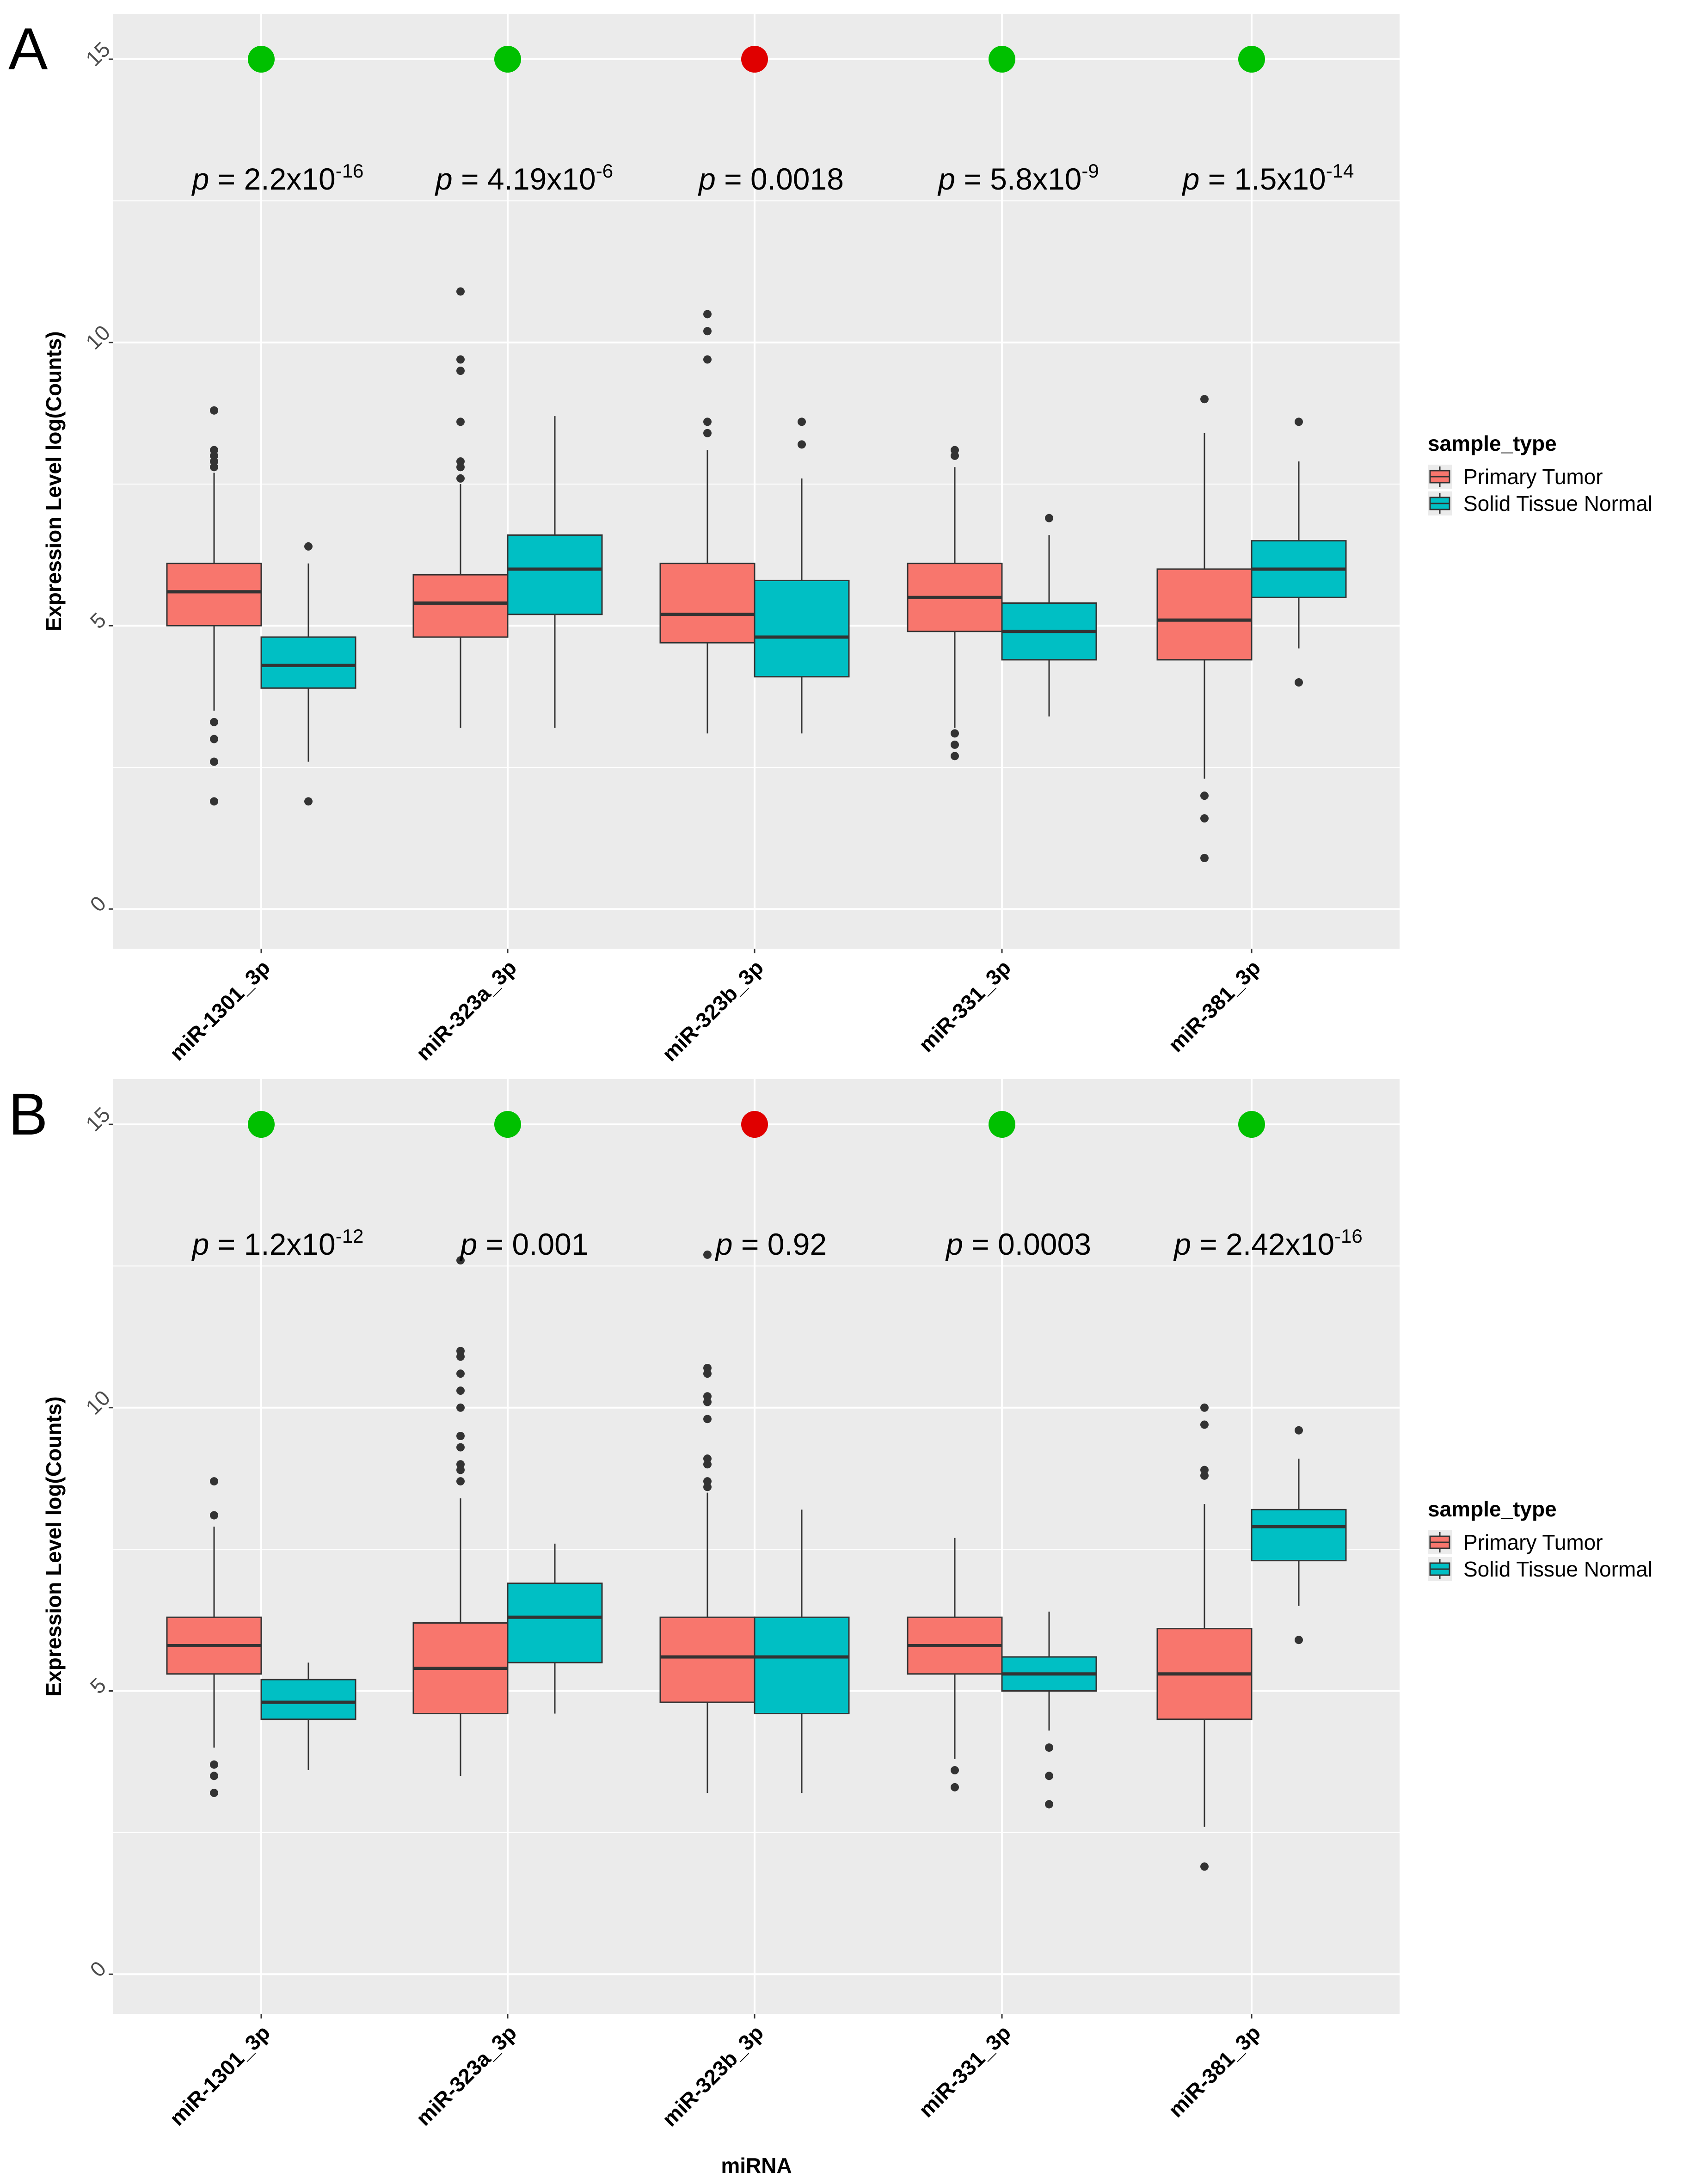 The width and height of the screenshot is (1683, 2184). What do you see at coordinates (1268, 178) in the screenshot?
I see `p-value-annotation: p = 1.5x10-14` at bounding box center [1268, 178].